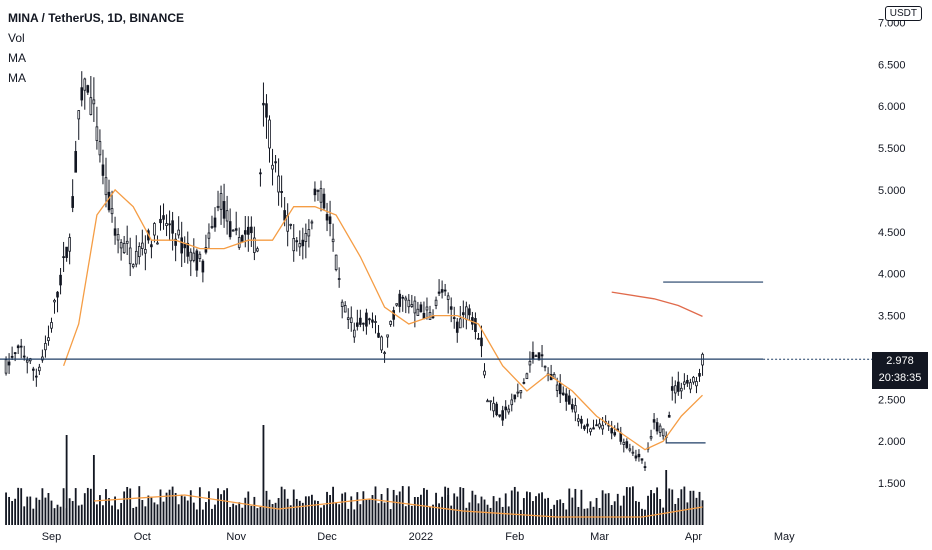  I want to click on ma-long-line, so click(657, 304).